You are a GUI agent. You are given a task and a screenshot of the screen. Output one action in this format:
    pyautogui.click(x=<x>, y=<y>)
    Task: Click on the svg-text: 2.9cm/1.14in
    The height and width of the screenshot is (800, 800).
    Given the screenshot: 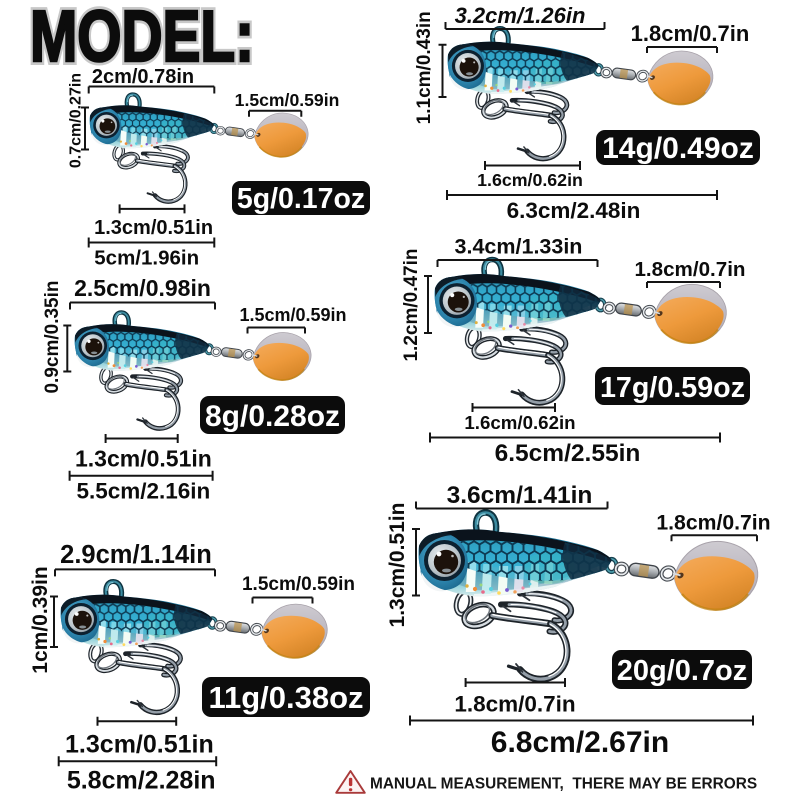 What is the action you would take?
    pyautogui.click(x=136, y=555)
    